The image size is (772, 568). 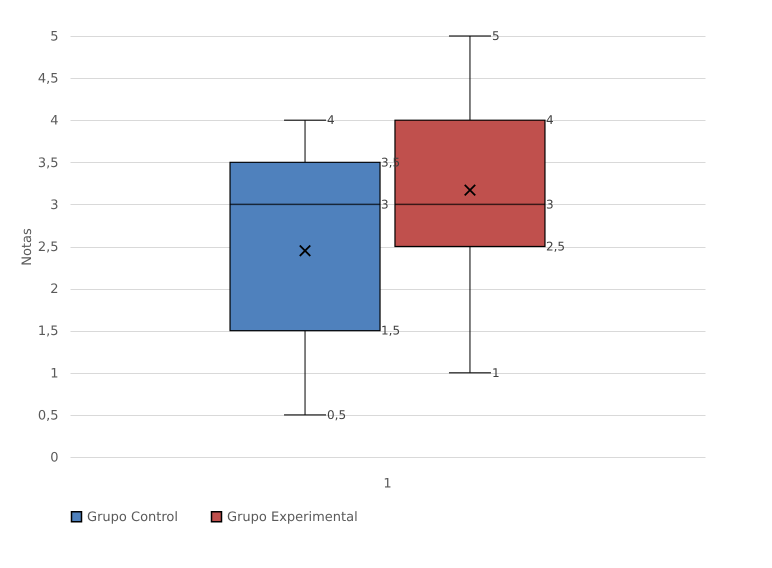 I want to click on legend-label: Grupo Experimental, so click(x=292, y=517).